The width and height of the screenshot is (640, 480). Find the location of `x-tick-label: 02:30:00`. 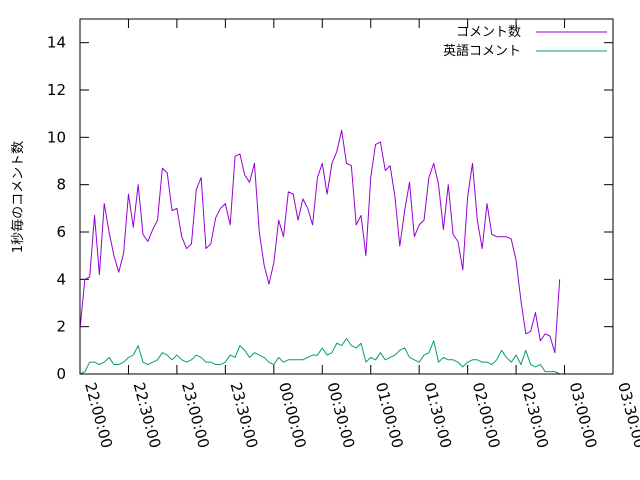

x-tick-label: 02:30:00 is located at coordinates (534, 415).